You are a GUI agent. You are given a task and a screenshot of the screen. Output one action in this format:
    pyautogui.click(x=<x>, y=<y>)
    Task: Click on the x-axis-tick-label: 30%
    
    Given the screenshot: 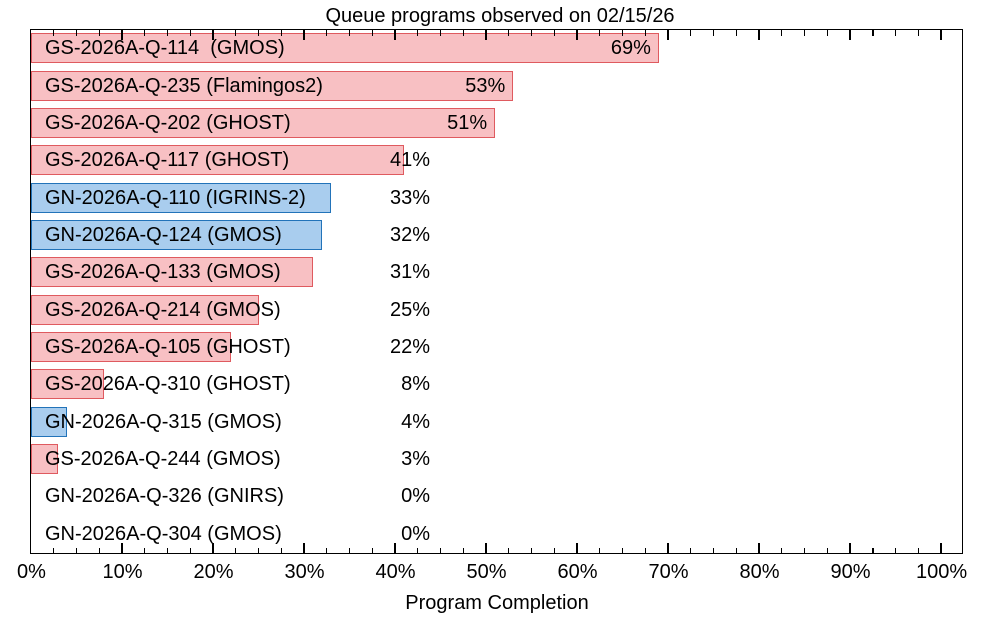 What is the action you would take?
    pyautogui.click(x=304, y=572)
    